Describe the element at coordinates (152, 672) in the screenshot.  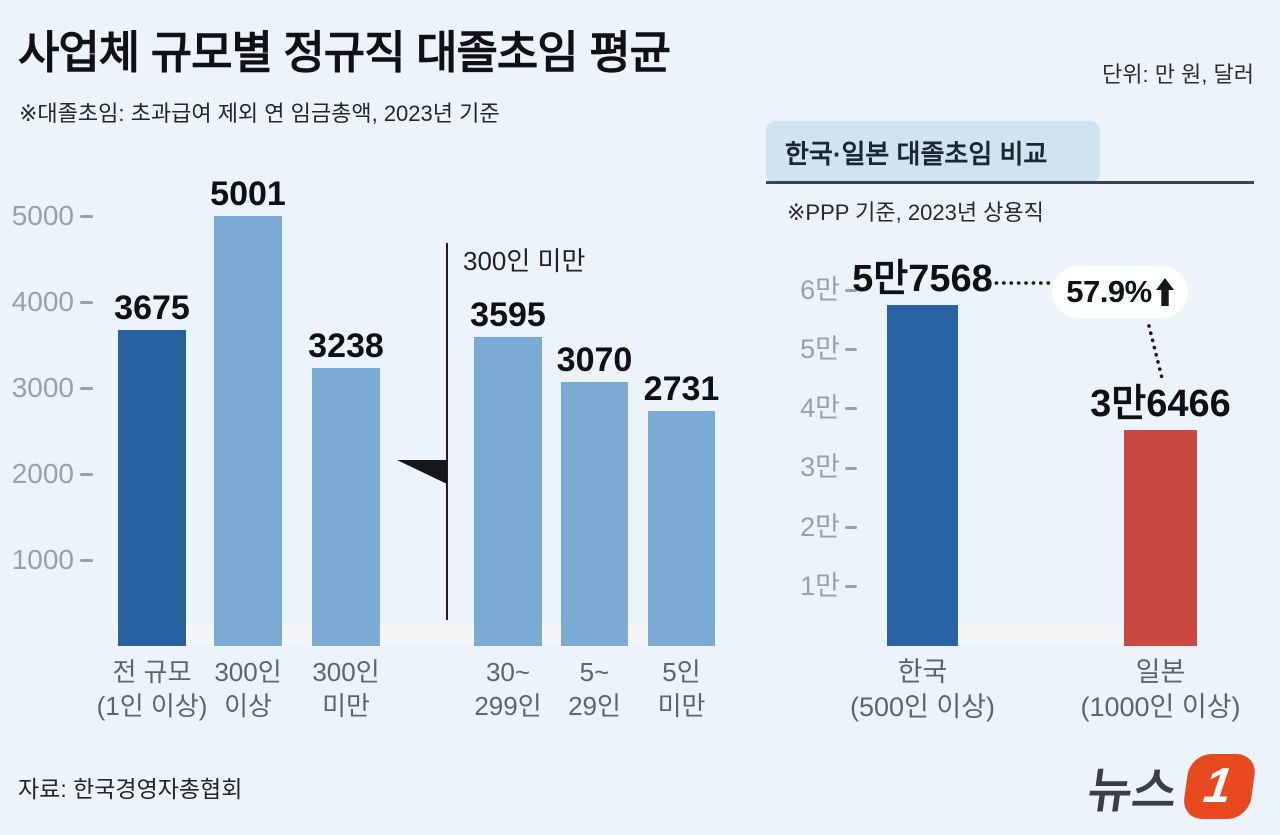
I see `x-axis-label-line: 전 규모` at that location.